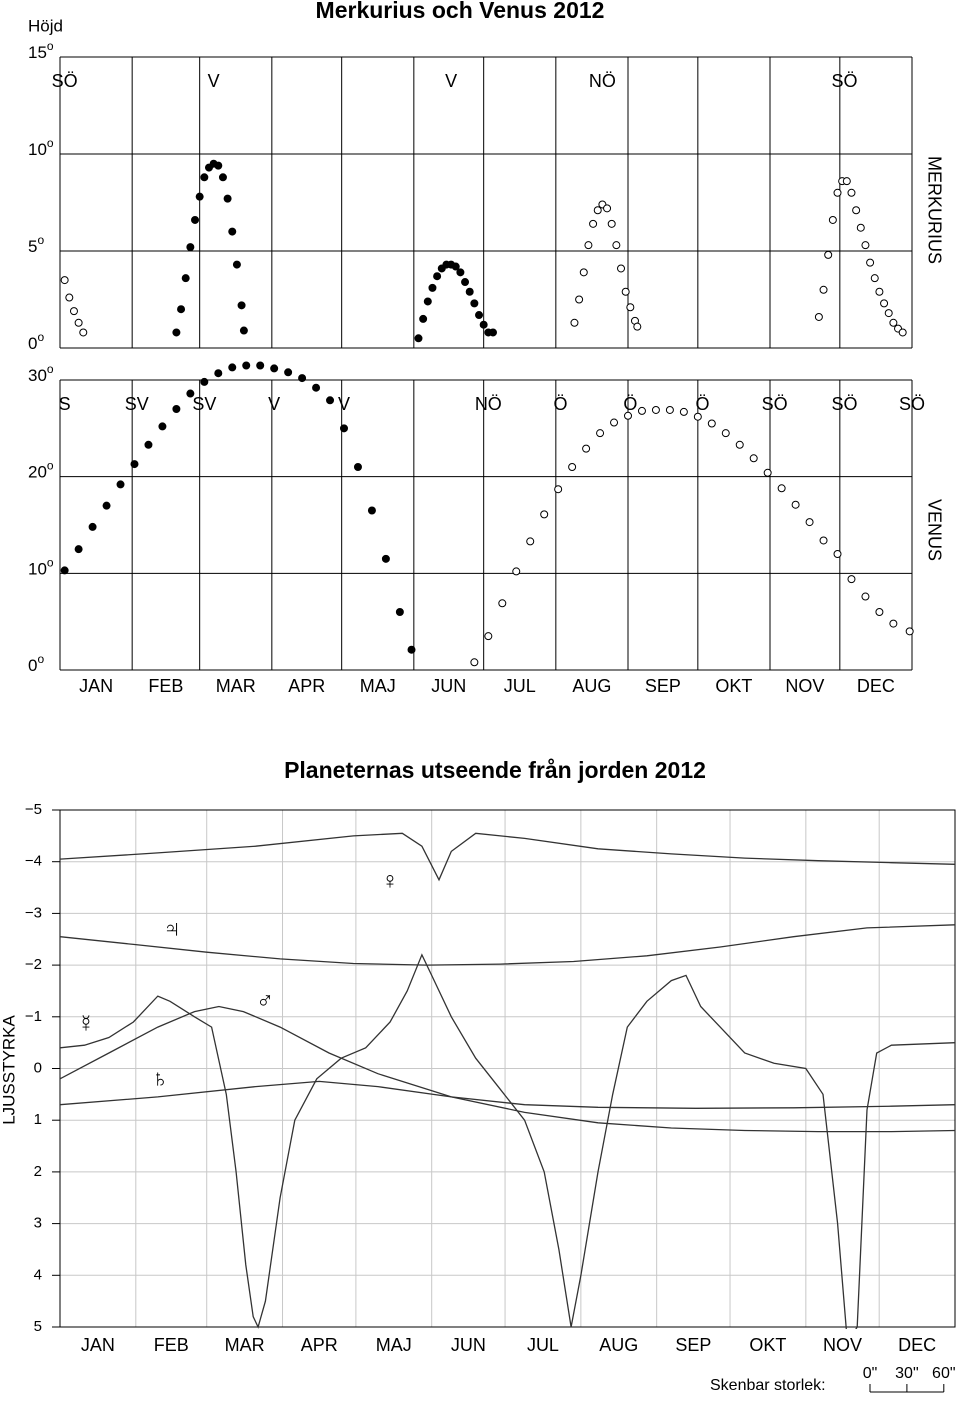 This screenshot has height=1401, width=960. What do you see at coordinates (236, 686) in the screenshot?
I see `x-tick-label: MAR` at bounding box center [236, 686].